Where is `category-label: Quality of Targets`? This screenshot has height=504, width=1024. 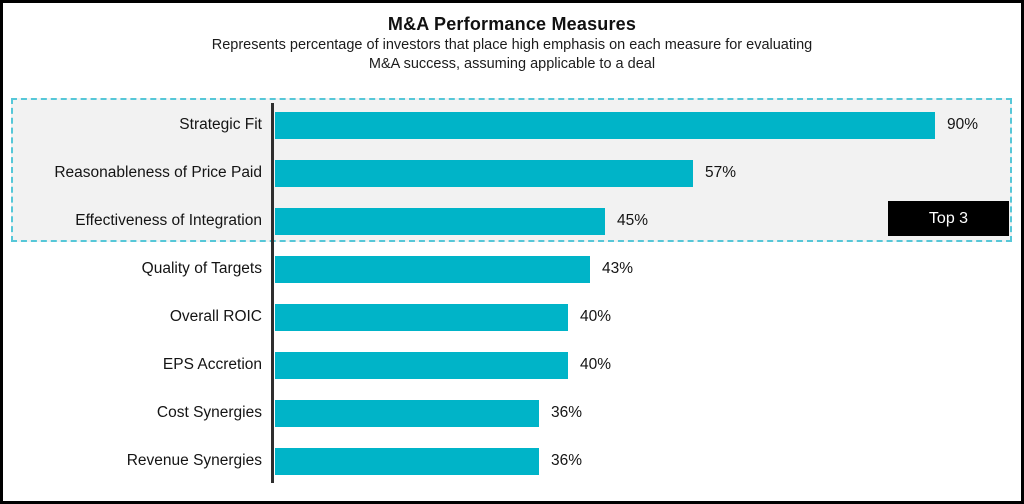
category-label: Quality of Targets is located at coordinates (201, 268).